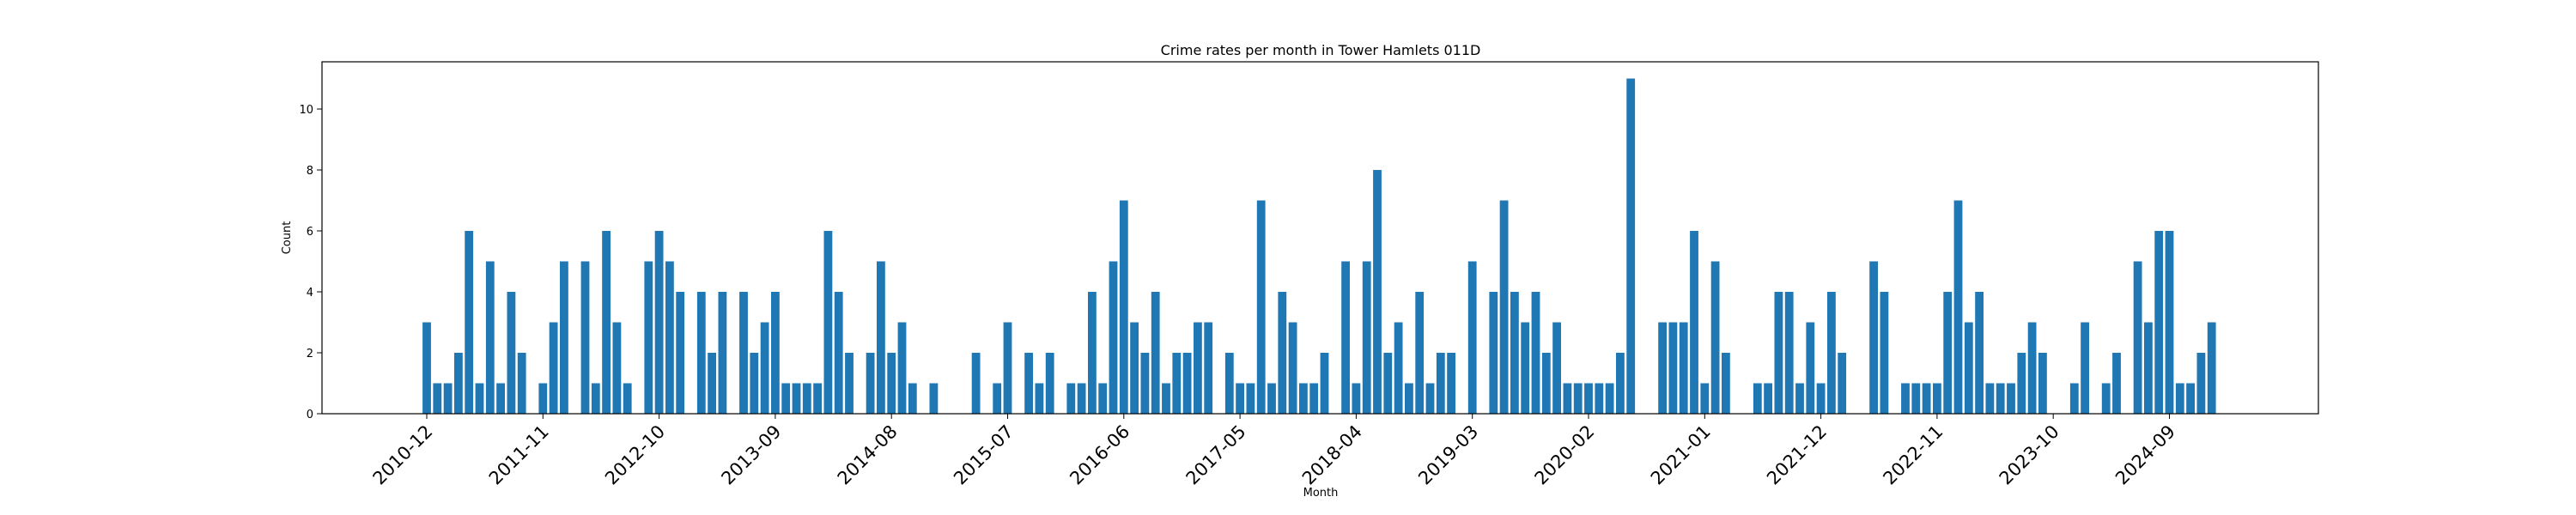  I want to click on x-tick-label: 2014-08, so click(868, 455).